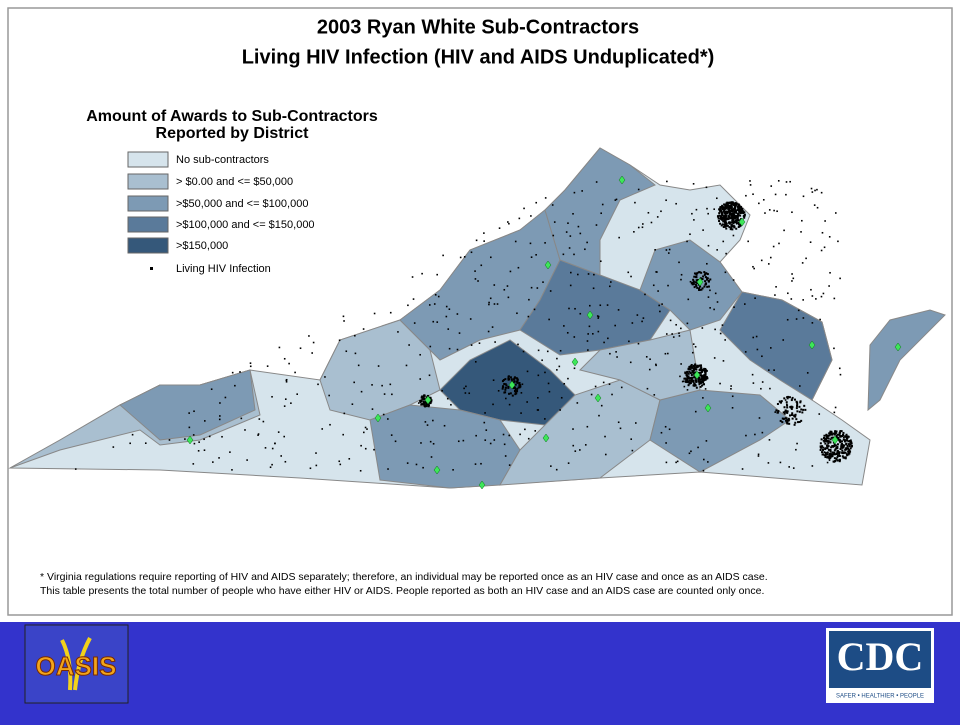 This screenshot has width=960, height=725. I want to click on oasis-logo: OASIS, so click(76, 664).